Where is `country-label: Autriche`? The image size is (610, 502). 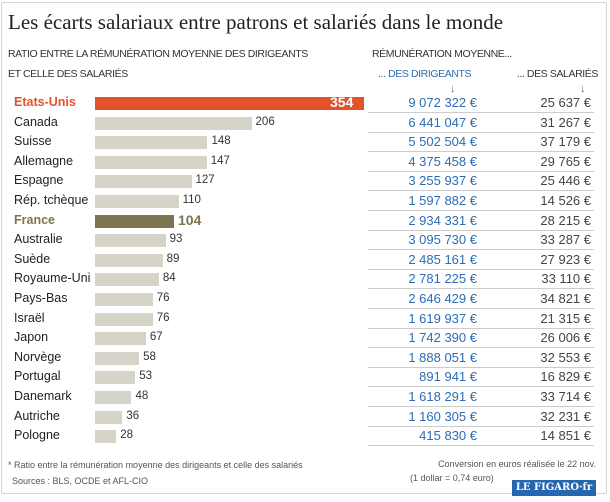 country-label: Autriche is located at coordinates (37, 415).